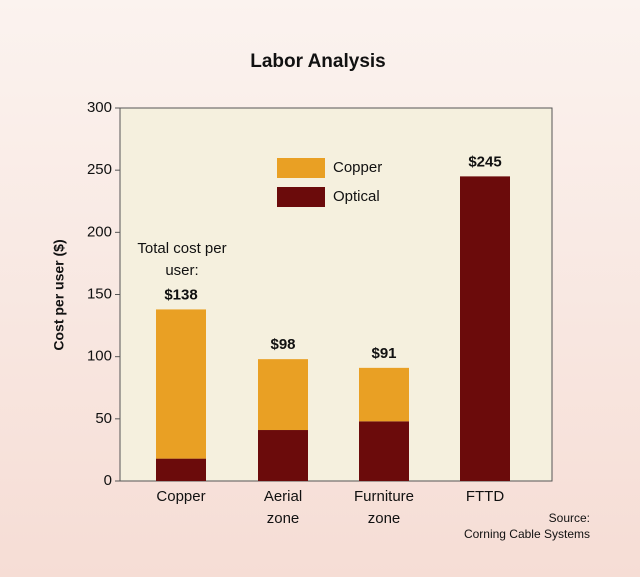 This screenshot has width=640, height=577. I want to click on y-axis-label: Cost per user ($), so click(59, 294).